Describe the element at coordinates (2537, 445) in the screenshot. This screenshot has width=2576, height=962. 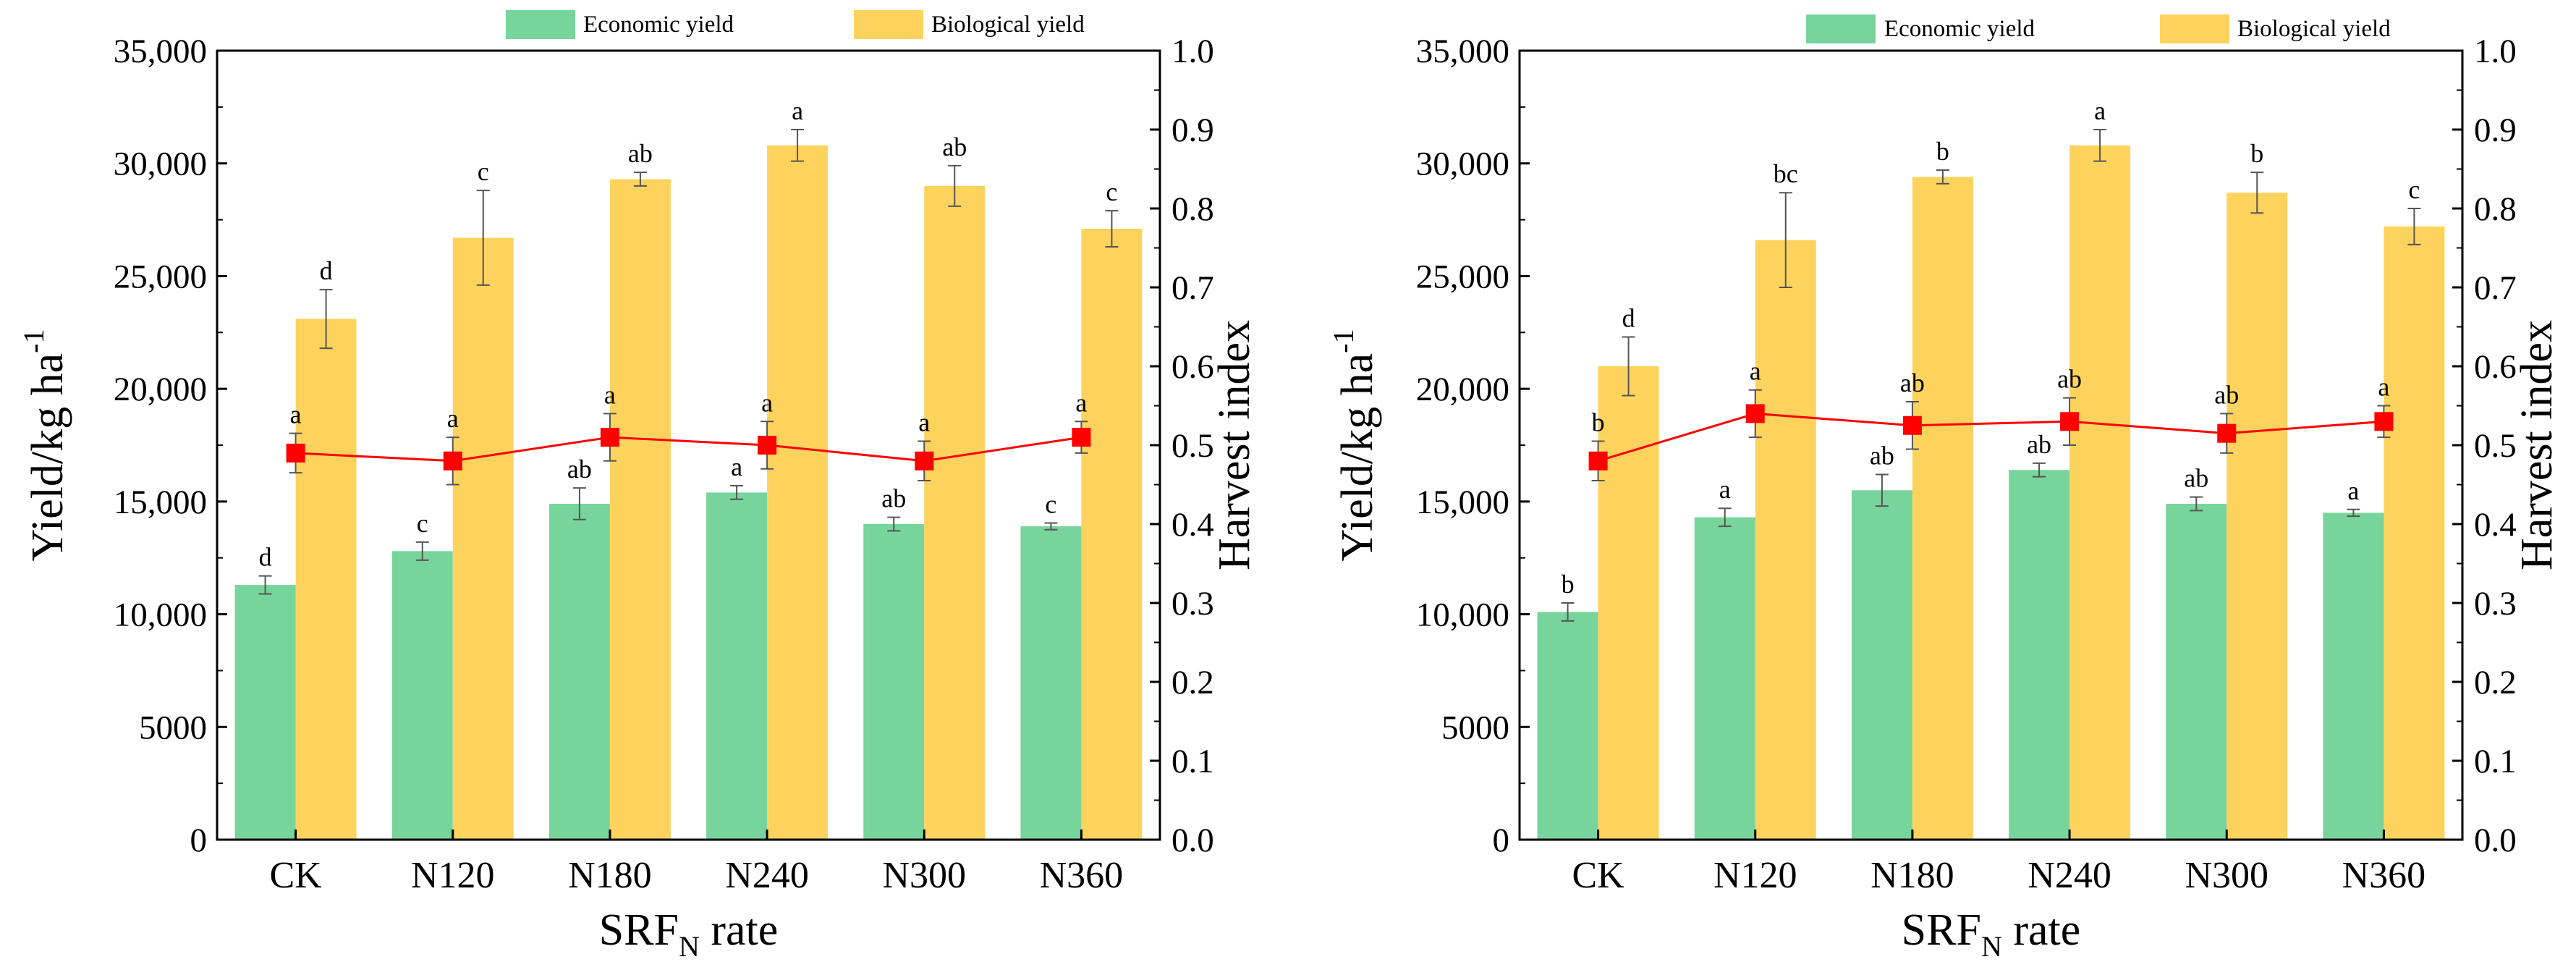
I see `y2-axis-title: Harvest index` at that location.